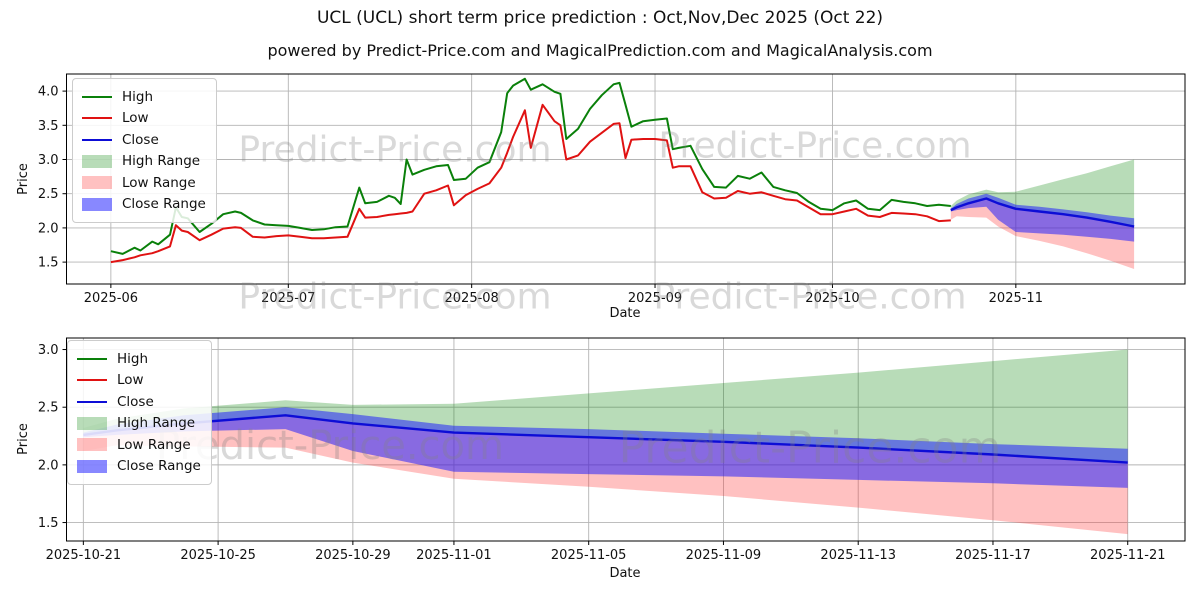 The width and height of the screenshot is (1200, 600). I want to click on x-tick-label: 2025-11-21, so click(1128, 555).